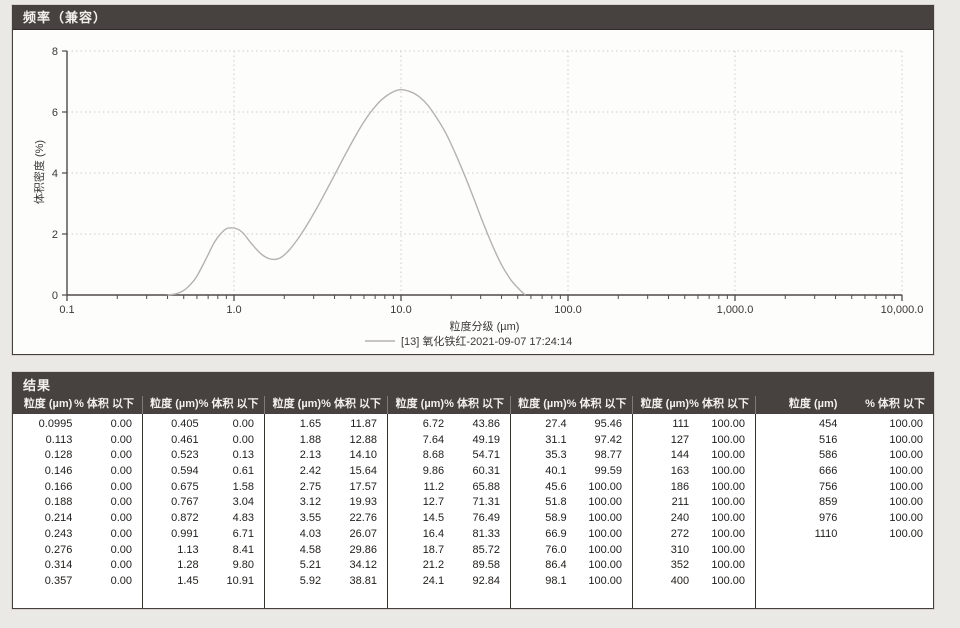  I want to click on table-row: 756 100.00, so click(844, 488).